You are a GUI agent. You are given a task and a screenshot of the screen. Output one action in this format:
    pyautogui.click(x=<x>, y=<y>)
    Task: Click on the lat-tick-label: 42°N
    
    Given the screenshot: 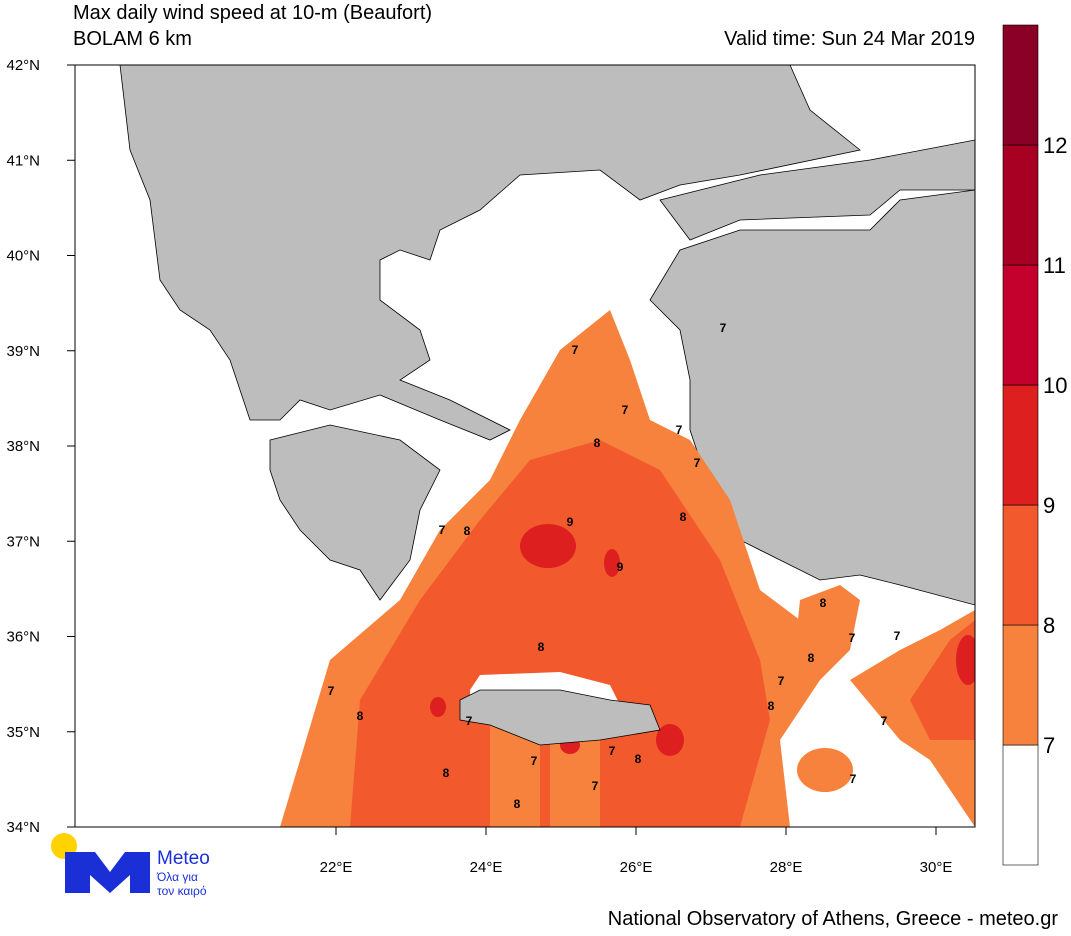 What is the action you would take?
    pyautogui.click(x=23, y=65)
    